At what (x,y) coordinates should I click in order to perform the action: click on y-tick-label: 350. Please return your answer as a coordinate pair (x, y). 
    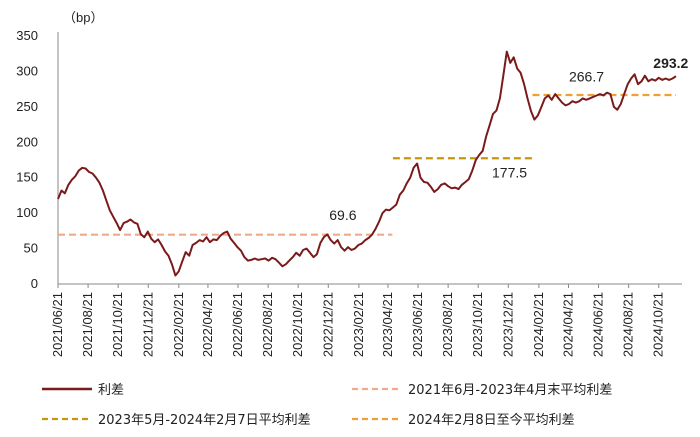
    Looking at the image, I should click on (27, 35).